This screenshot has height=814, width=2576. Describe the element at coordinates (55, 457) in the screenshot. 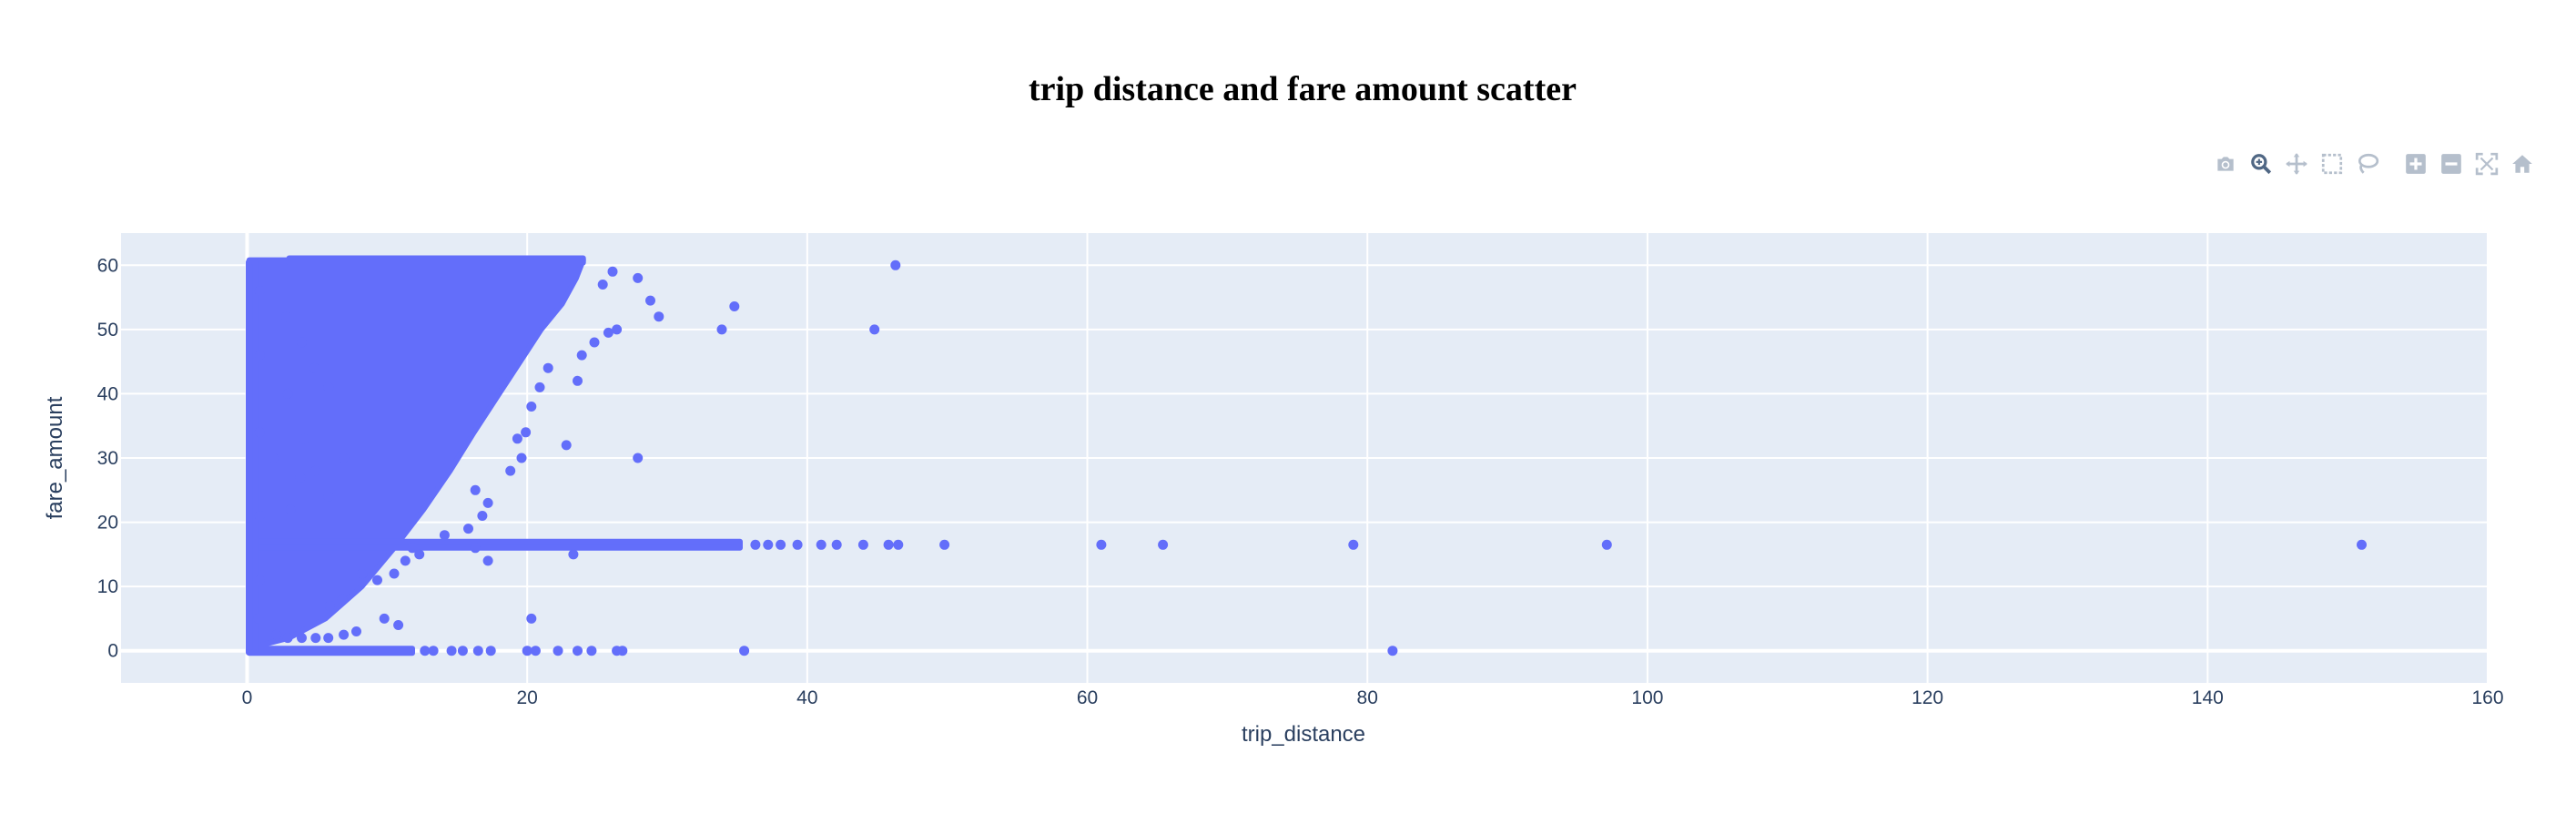

I see `y-axis-title: fare_amount` at that location.